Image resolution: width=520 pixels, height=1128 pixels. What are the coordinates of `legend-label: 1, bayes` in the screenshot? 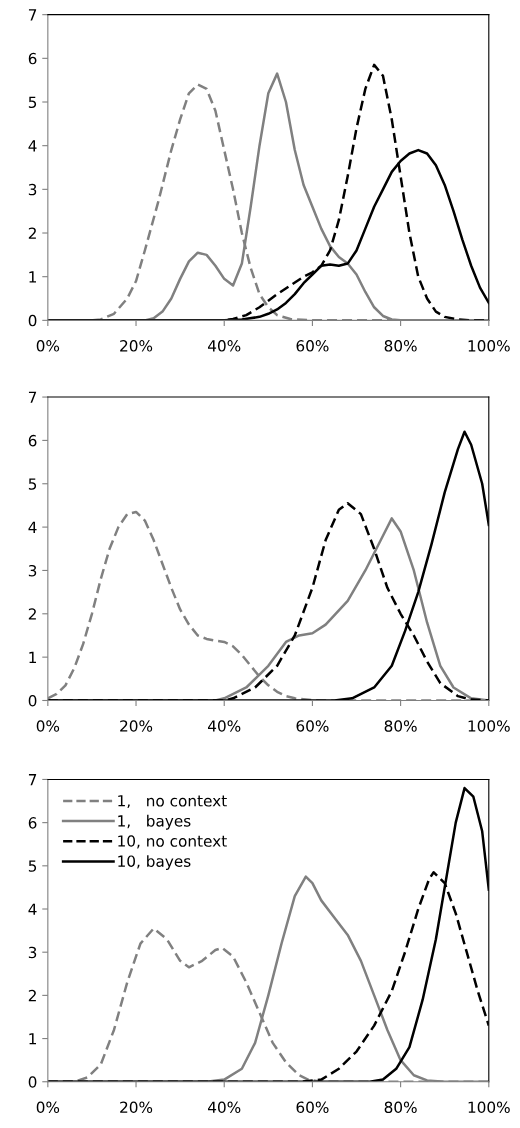 It's located at (154, 822).